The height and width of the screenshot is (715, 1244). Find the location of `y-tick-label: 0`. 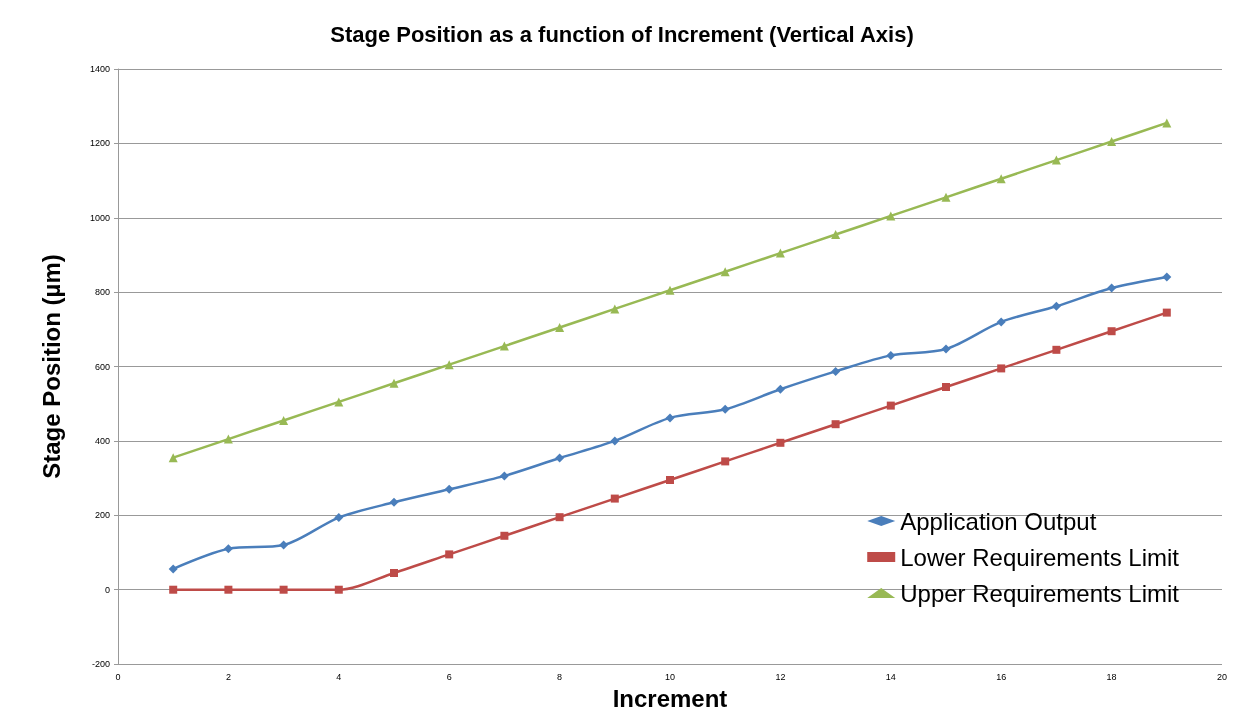

y-tick-label: 0 is located at coordinates (107, 589).